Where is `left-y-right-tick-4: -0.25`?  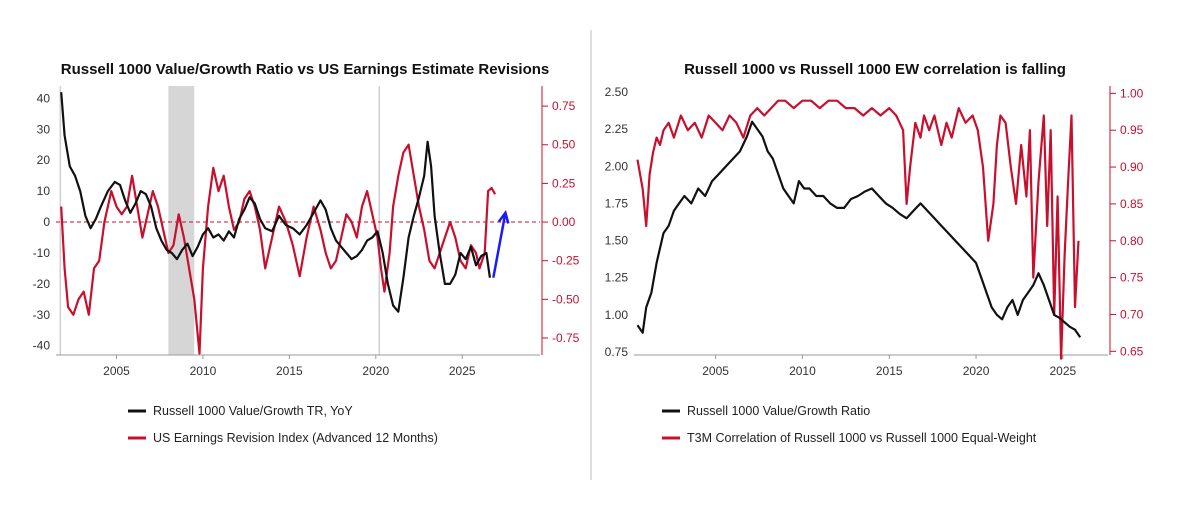
left-y-right-tick-4: -0.25 is located at coordinates (566, 261).